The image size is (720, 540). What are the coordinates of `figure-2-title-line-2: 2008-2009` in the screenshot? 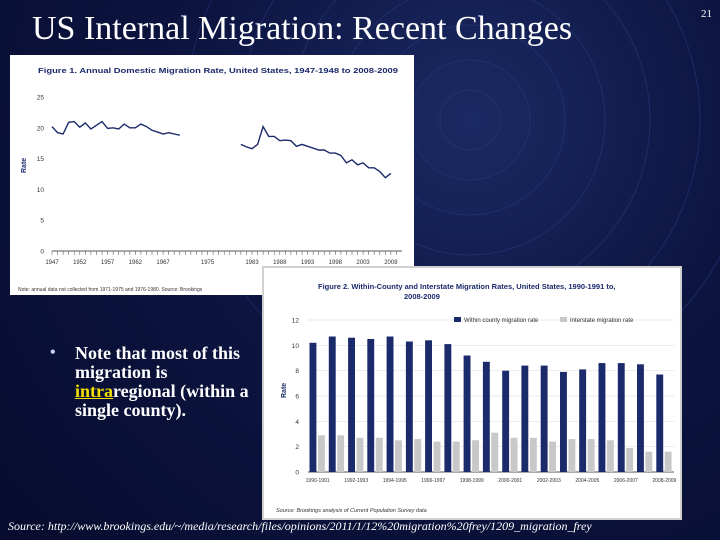 It's located at (422, 296).